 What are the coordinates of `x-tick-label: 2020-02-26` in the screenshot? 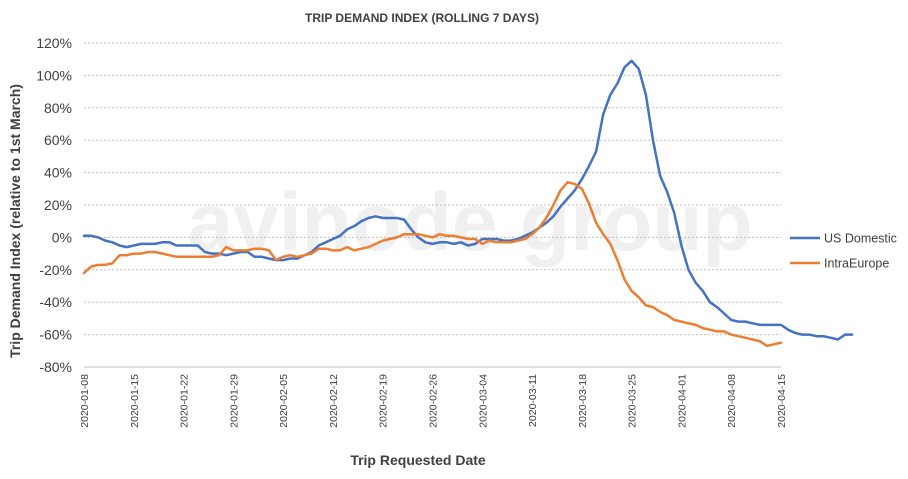 It's located at (434, 401).